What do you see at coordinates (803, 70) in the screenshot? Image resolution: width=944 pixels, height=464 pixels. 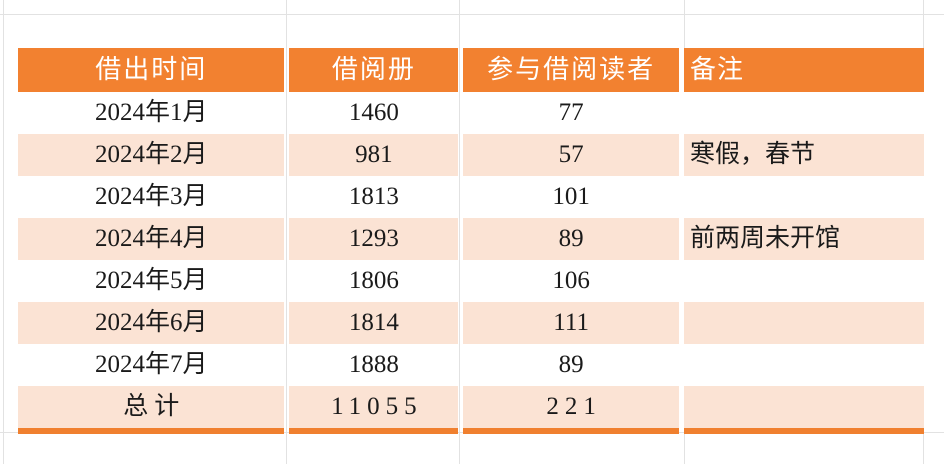 I see `column-header-remarks: 备注` at bounding box center [803, 70].